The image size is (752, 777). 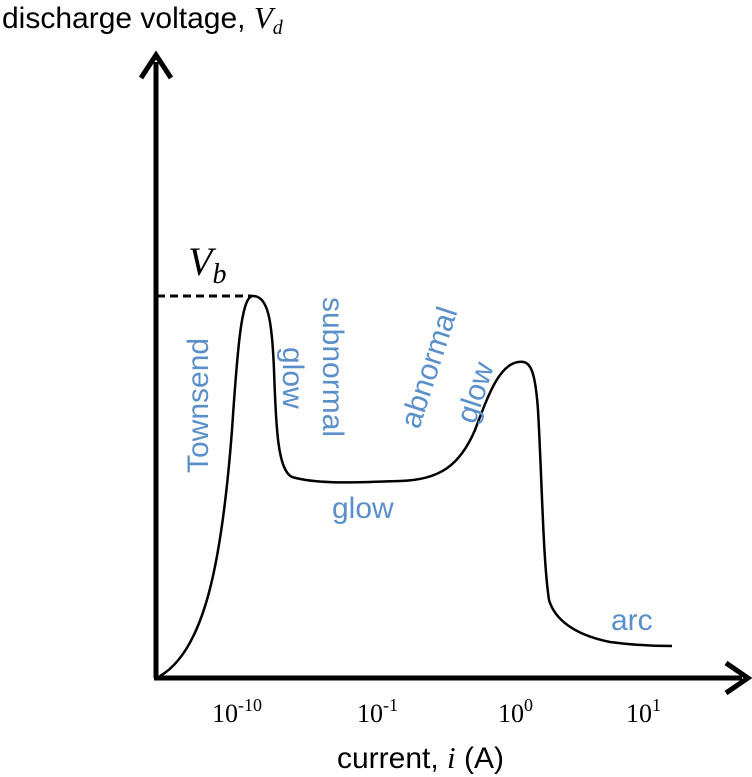 What do you see at coordinates (156, 65) in the screenshot?
I see `y-axis-arrowhead` at bounding box center [156, 65].